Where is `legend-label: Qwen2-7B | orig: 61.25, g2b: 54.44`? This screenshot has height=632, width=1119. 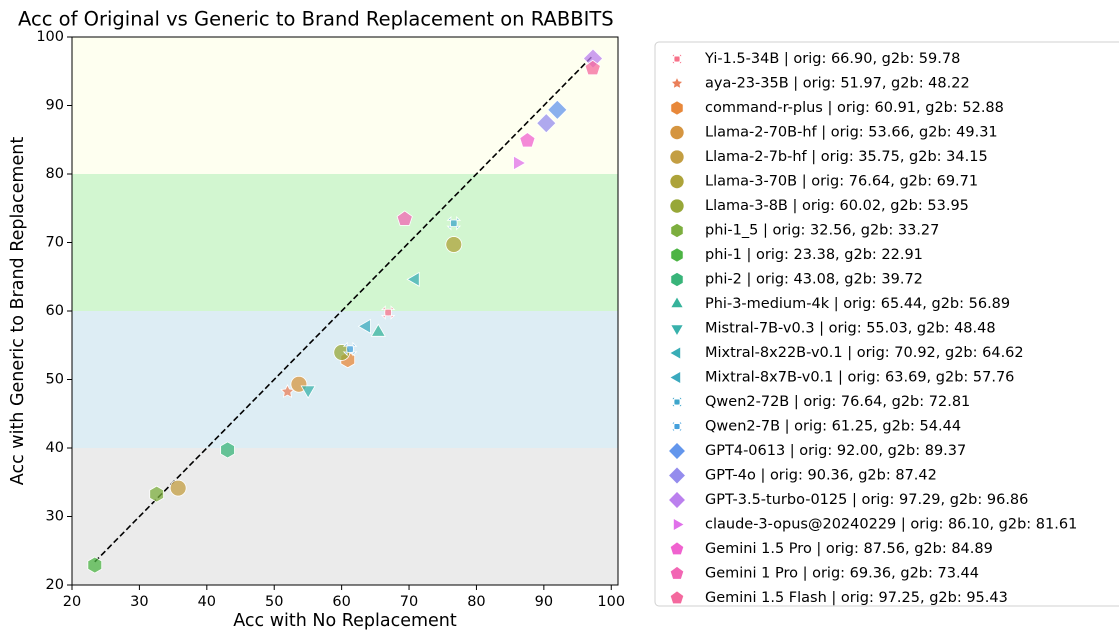
legend-label: Qwen2-7B | orig: 61.25, g2b: 54.44 is located at coordinates (833, 427).